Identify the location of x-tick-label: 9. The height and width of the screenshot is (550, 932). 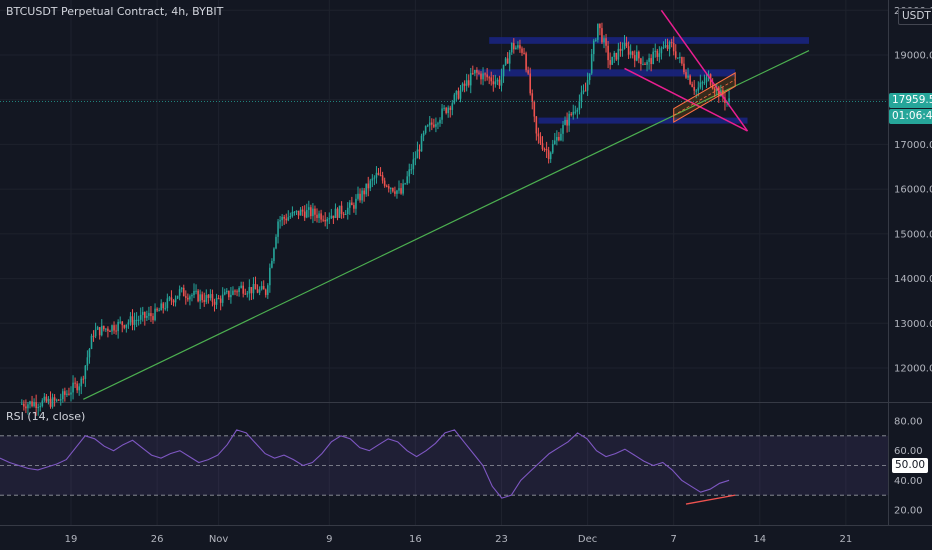
(329, 539).